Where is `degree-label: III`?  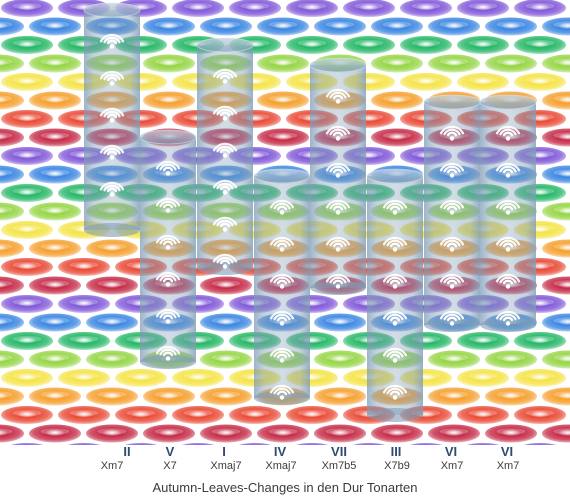 degree-label: III is located at coordinates (396, 451).